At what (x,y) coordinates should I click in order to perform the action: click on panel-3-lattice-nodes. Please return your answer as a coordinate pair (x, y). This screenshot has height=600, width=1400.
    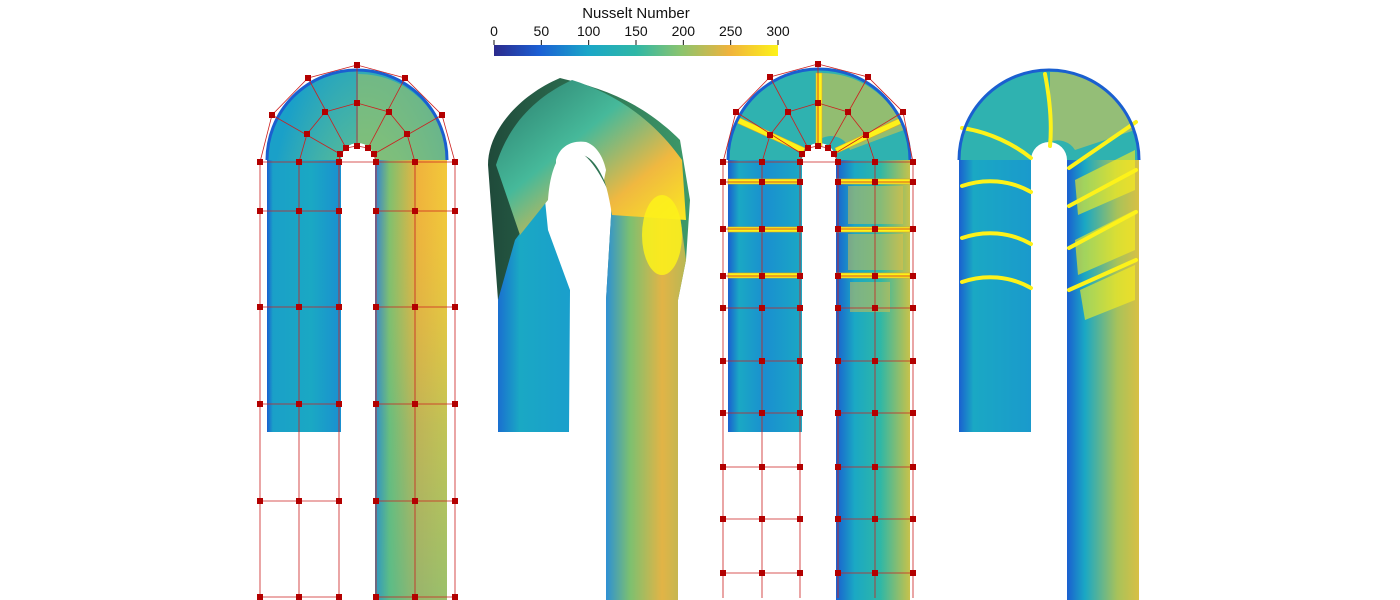
    Looking at the image, I should click on (818, 318).